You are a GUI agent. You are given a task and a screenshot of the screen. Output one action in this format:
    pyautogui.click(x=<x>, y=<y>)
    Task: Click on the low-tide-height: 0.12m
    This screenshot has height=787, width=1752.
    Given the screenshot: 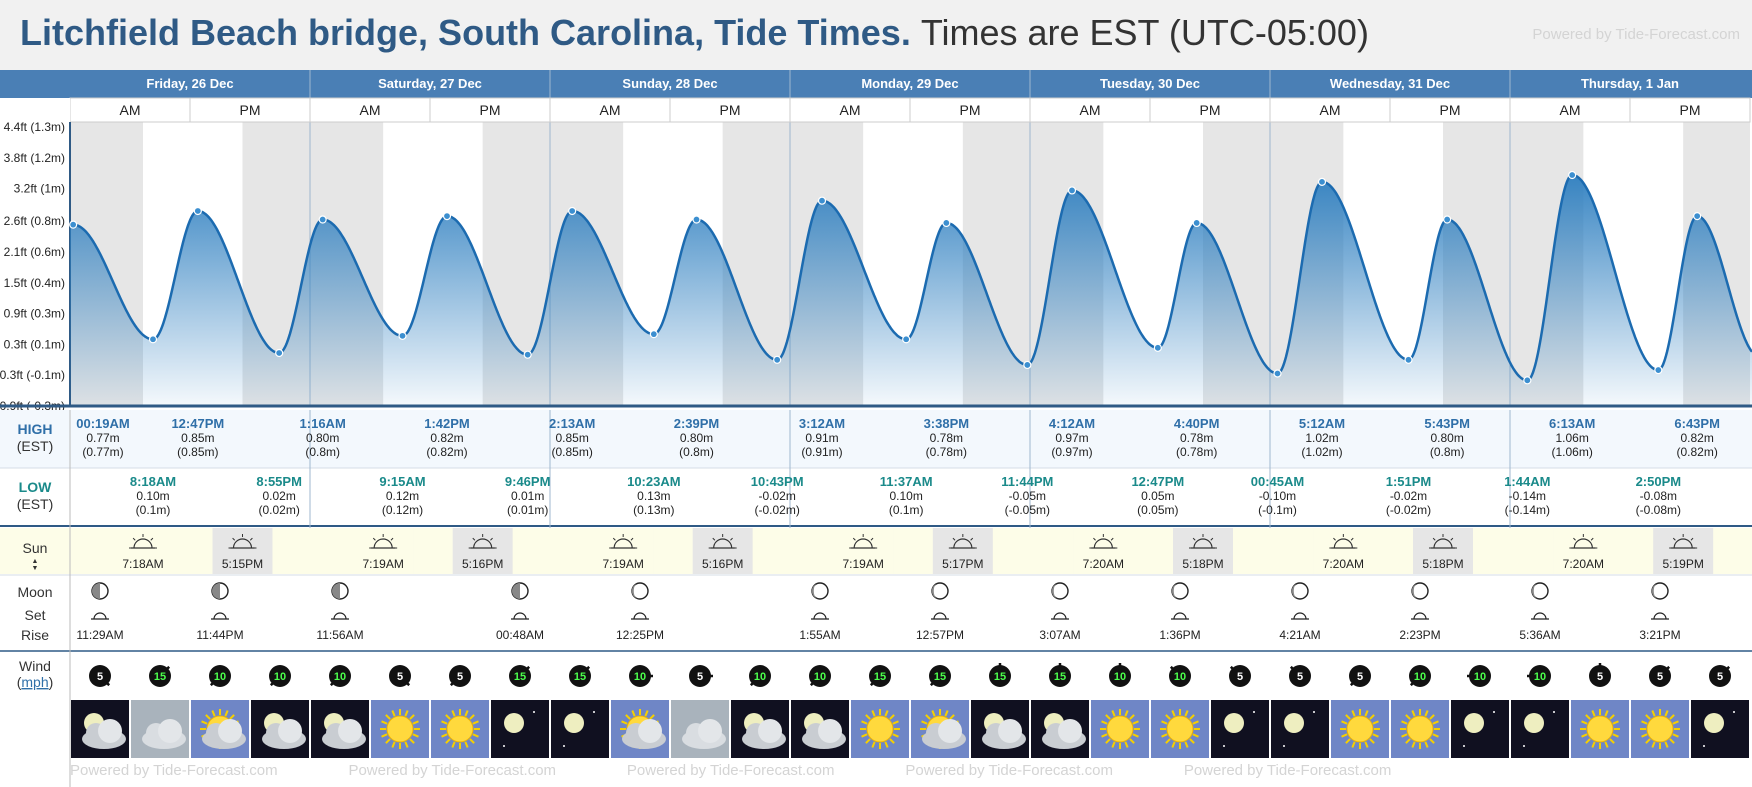 What is the action you would take?
    pyautogui.click(x=402, y=496)
    